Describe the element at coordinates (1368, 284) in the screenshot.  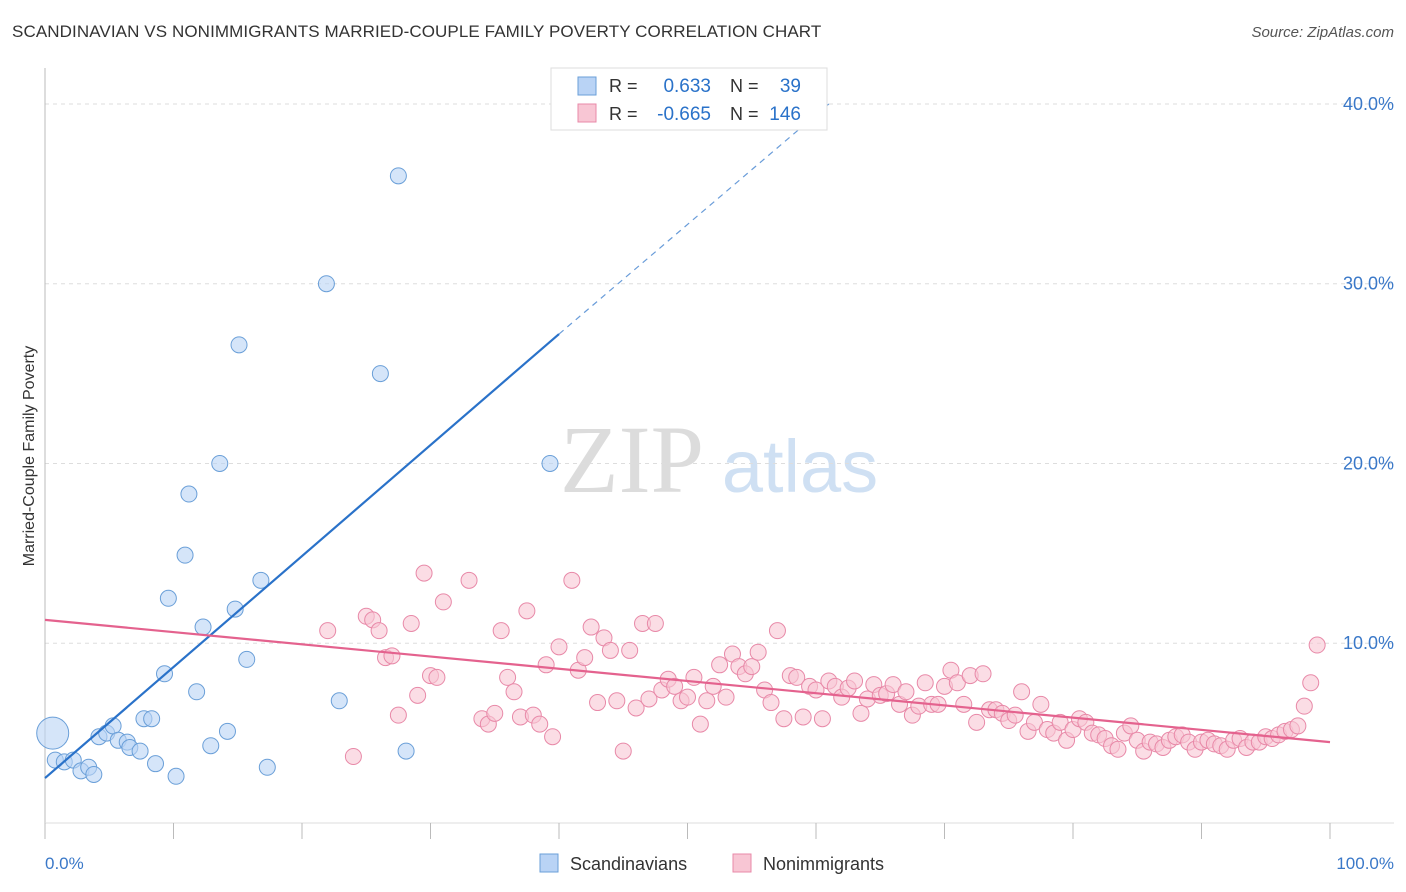
I see `y-tick-label: 30.0%` at that location.